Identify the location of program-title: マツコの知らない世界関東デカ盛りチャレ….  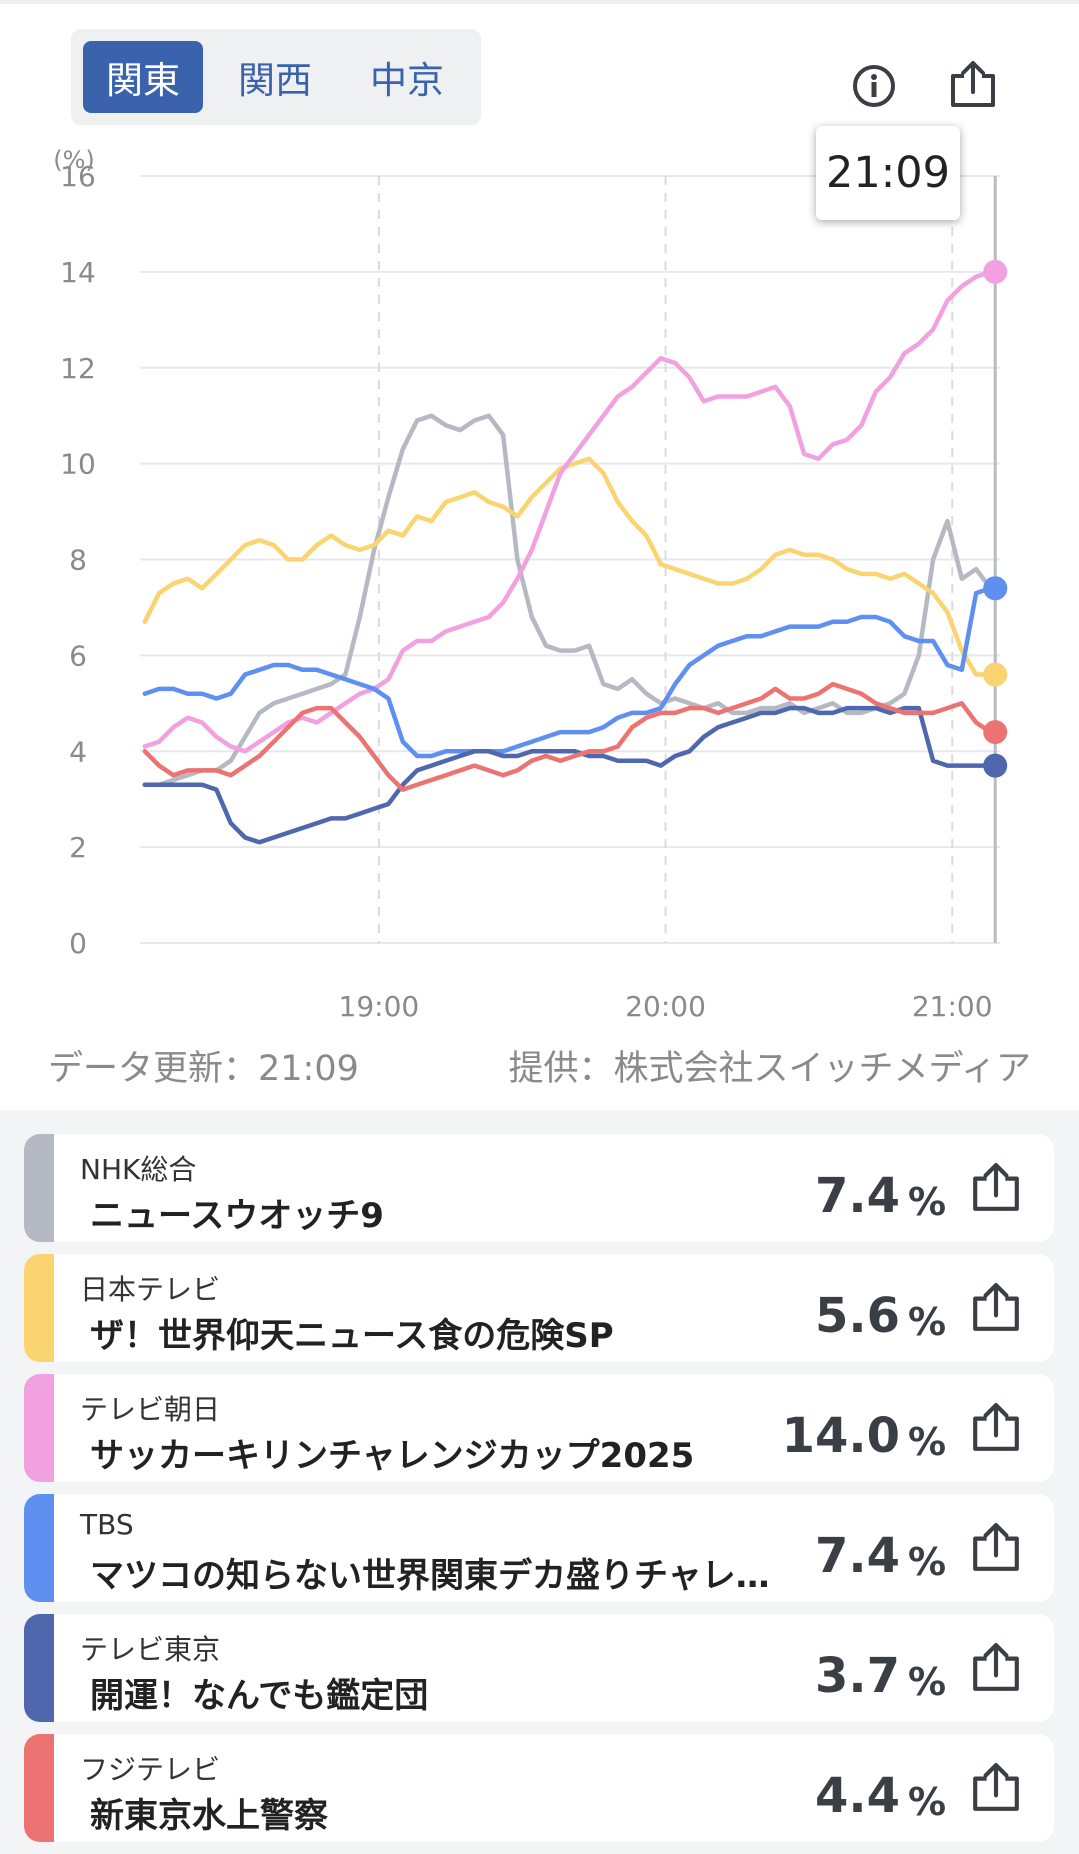
(430, 1576).